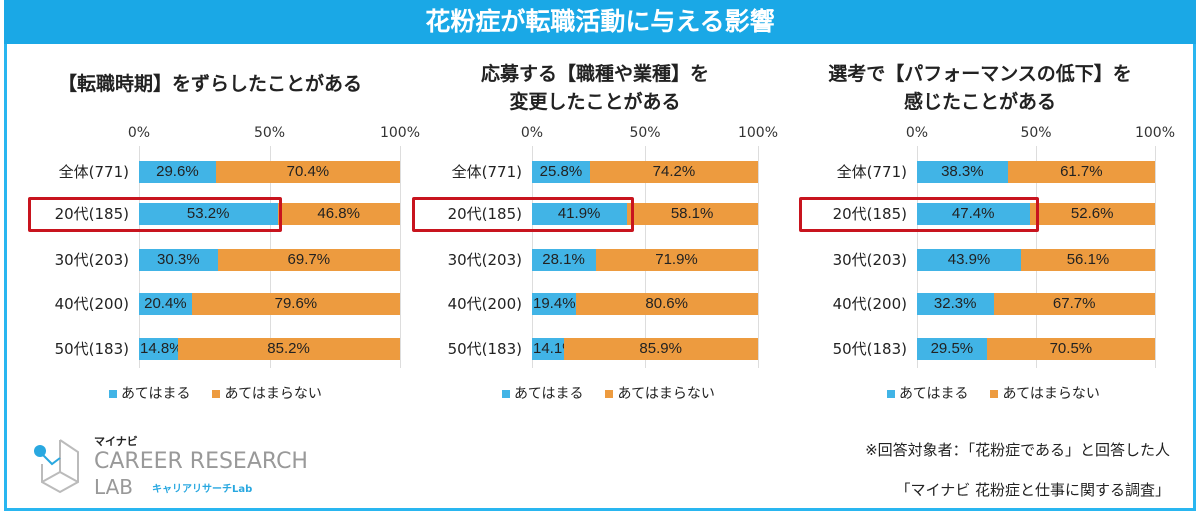 Image resolution: width=1200 pixels, height=518 pixels. I want to click on bar-no: 85.9%, so click(660, 349).